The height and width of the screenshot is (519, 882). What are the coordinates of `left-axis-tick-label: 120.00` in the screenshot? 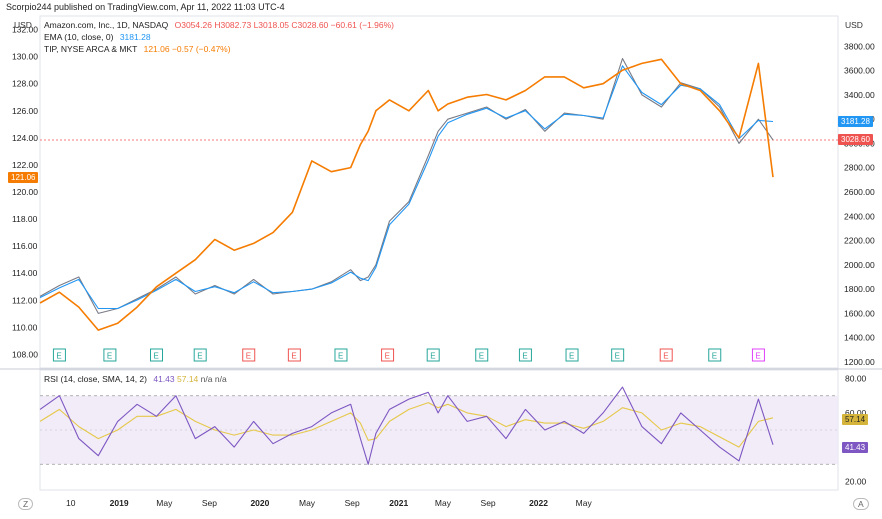 It's located at (25, 192).